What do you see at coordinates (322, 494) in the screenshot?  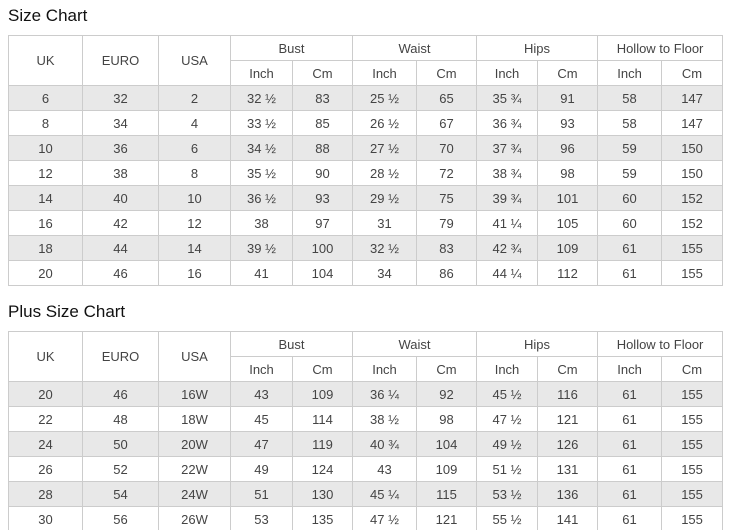 I see `table-cell: 130` at bounding box center [322, 494].